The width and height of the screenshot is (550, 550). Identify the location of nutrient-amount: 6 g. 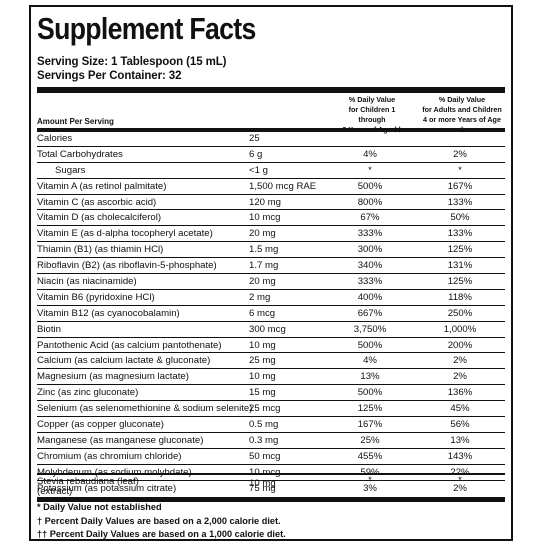
(256, 154).